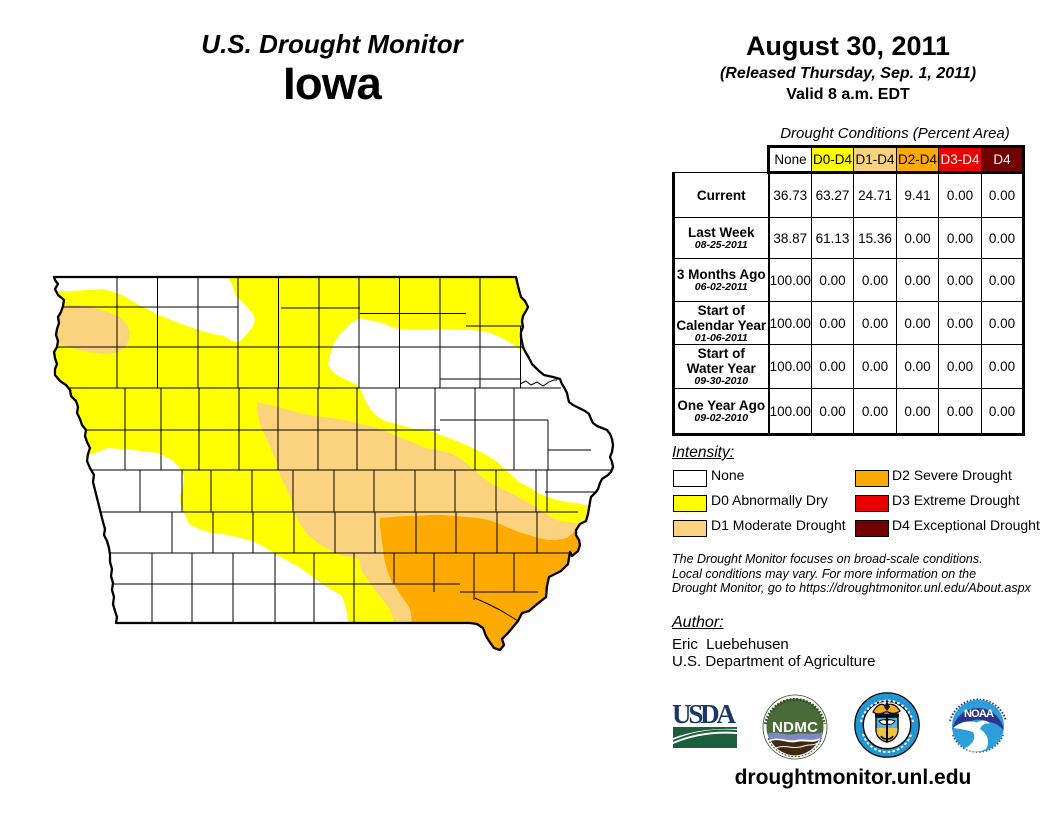 This screenshot has width=1056, height=816. What do you see at coordinates (979, 714) in the screenshot?
I see `svg-text: NOAA` at bounding box center [979, 714].